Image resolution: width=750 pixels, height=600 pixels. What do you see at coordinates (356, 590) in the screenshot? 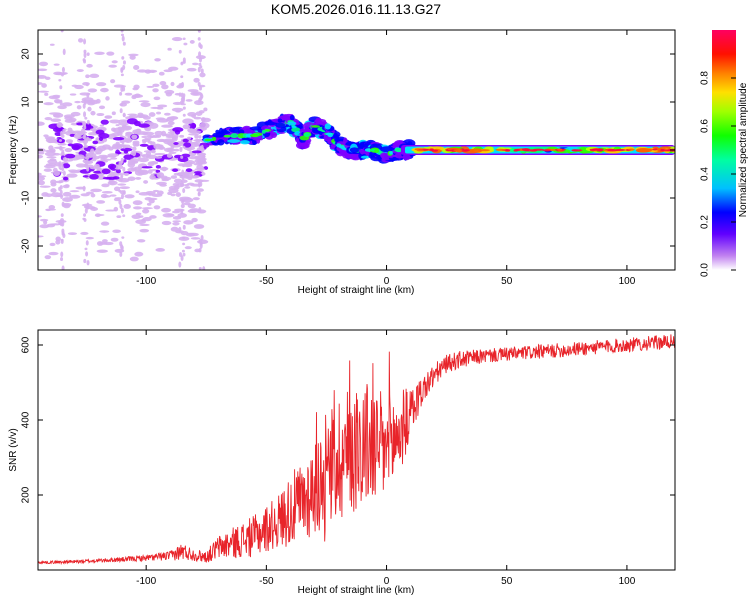
I see `snr-x-label: Height of straight line (km)` at bounding box center [356, 590].